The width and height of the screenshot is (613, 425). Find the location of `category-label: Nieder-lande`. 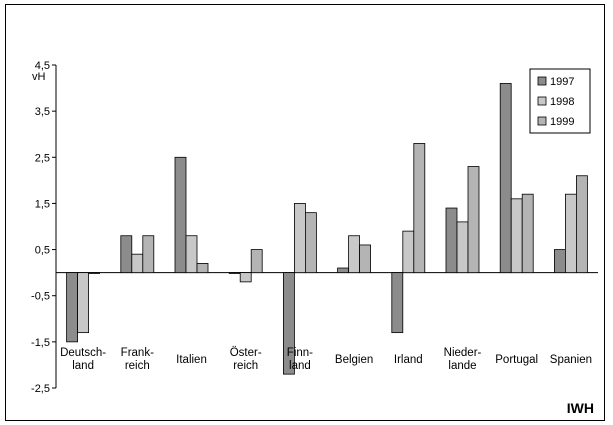

category-label: Nieder-lande is located at coordinates (463, 359).